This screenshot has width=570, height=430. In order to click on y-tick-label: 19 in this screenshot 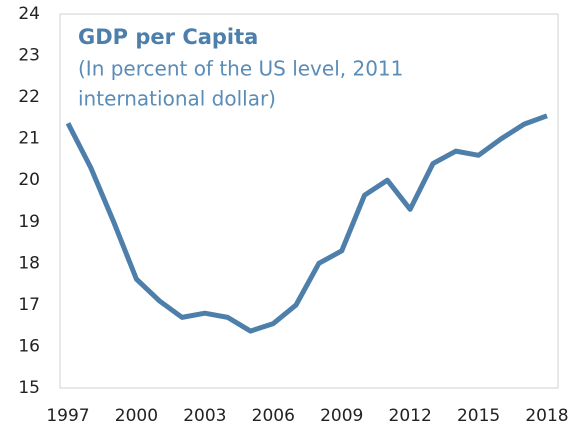, I will do `click(29, 222)`.